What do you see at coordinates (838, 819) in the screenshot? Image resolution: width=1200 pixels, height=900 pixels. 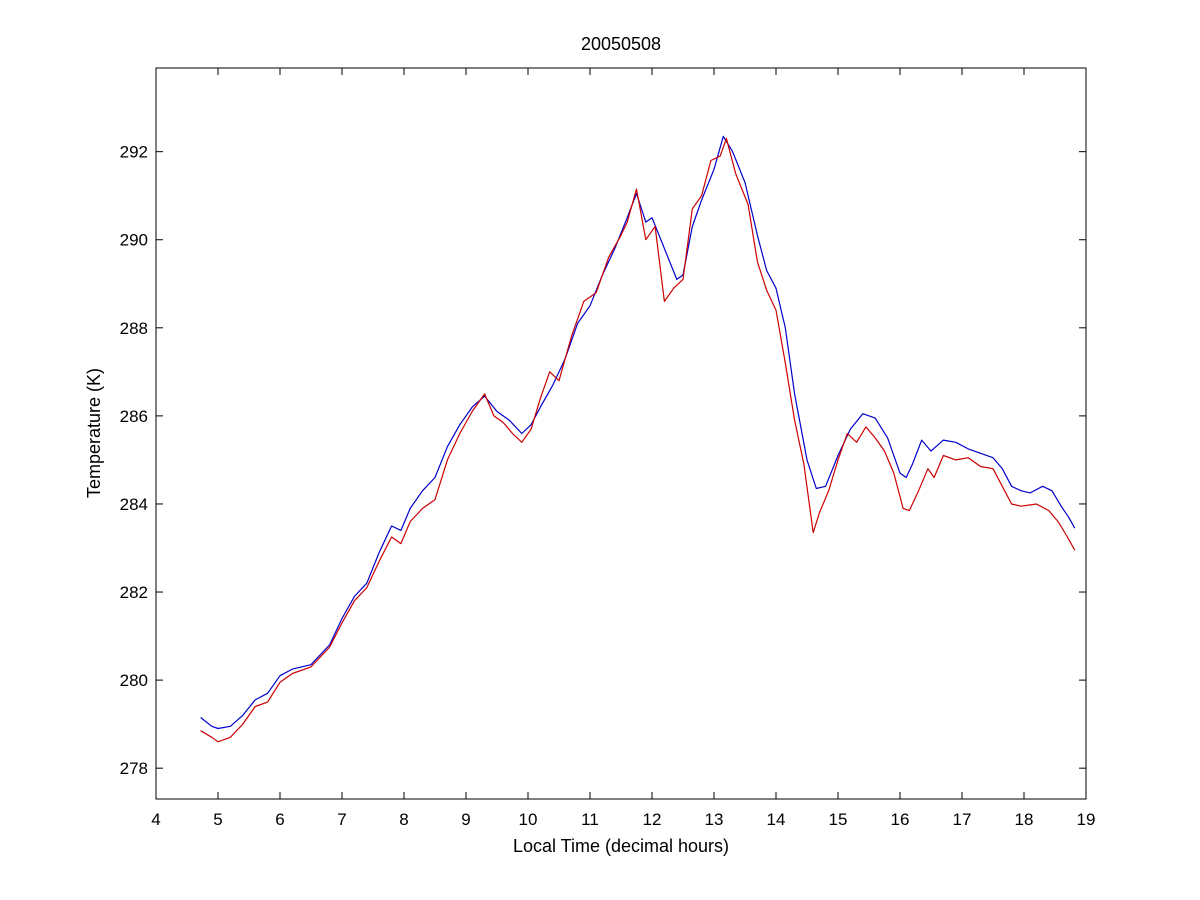 I see `x-tick-label: 15` at bounding box center [838, 819].